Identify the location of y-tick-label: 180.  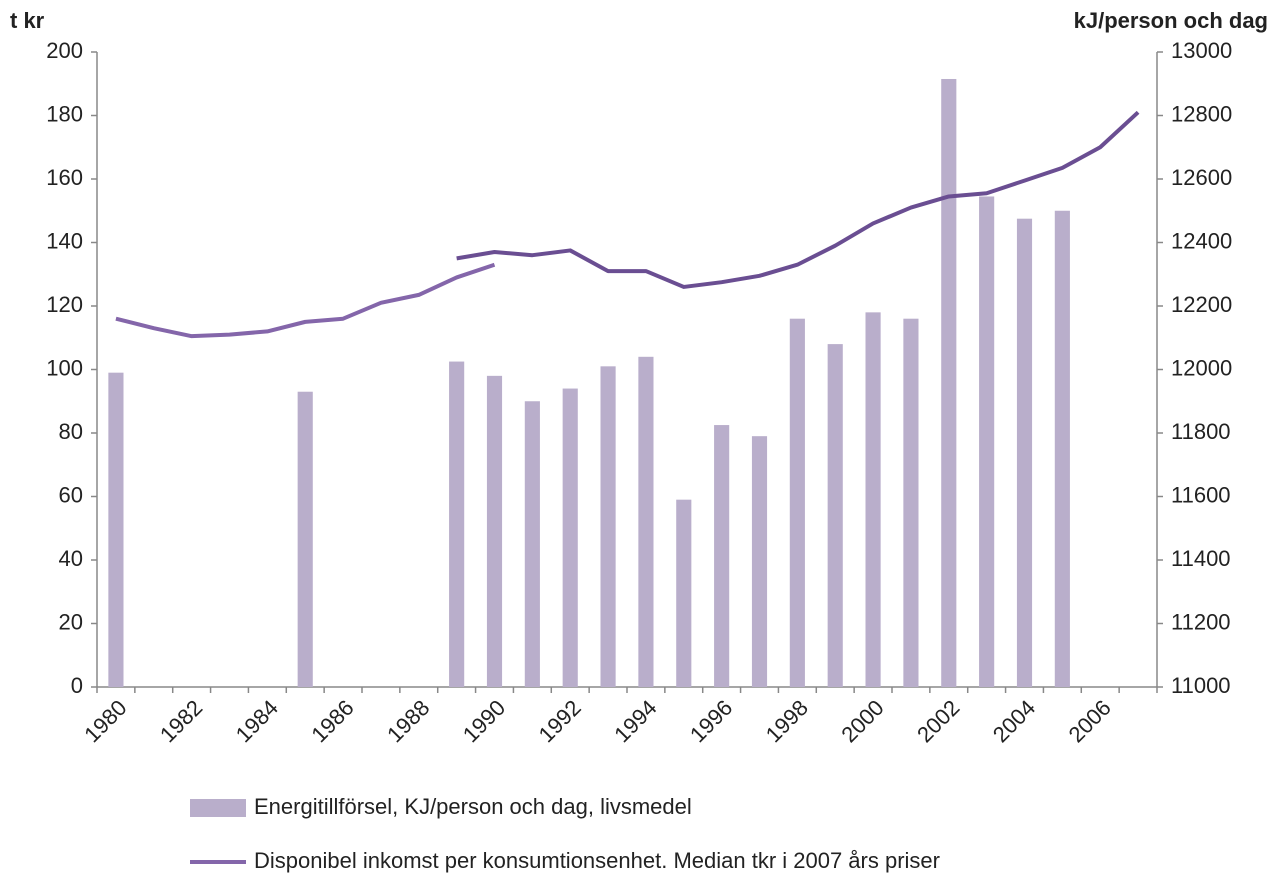
(64, 113).